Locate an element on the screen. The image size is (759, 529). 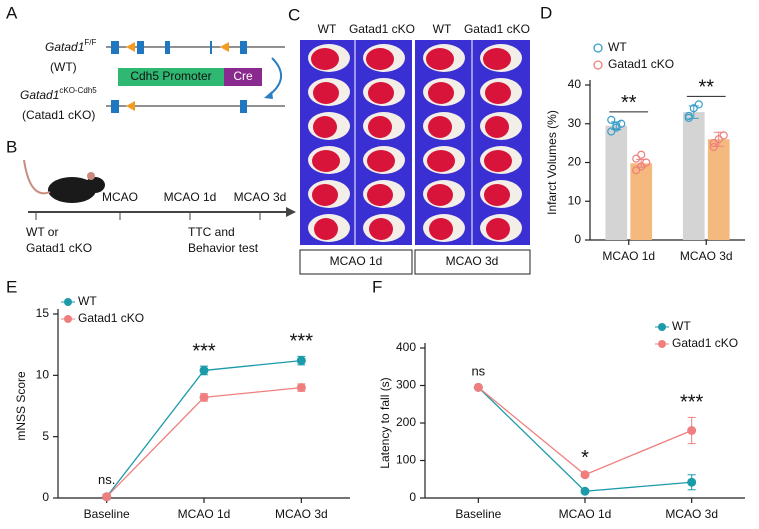
arrowhead is located at coordinates (291, 212).